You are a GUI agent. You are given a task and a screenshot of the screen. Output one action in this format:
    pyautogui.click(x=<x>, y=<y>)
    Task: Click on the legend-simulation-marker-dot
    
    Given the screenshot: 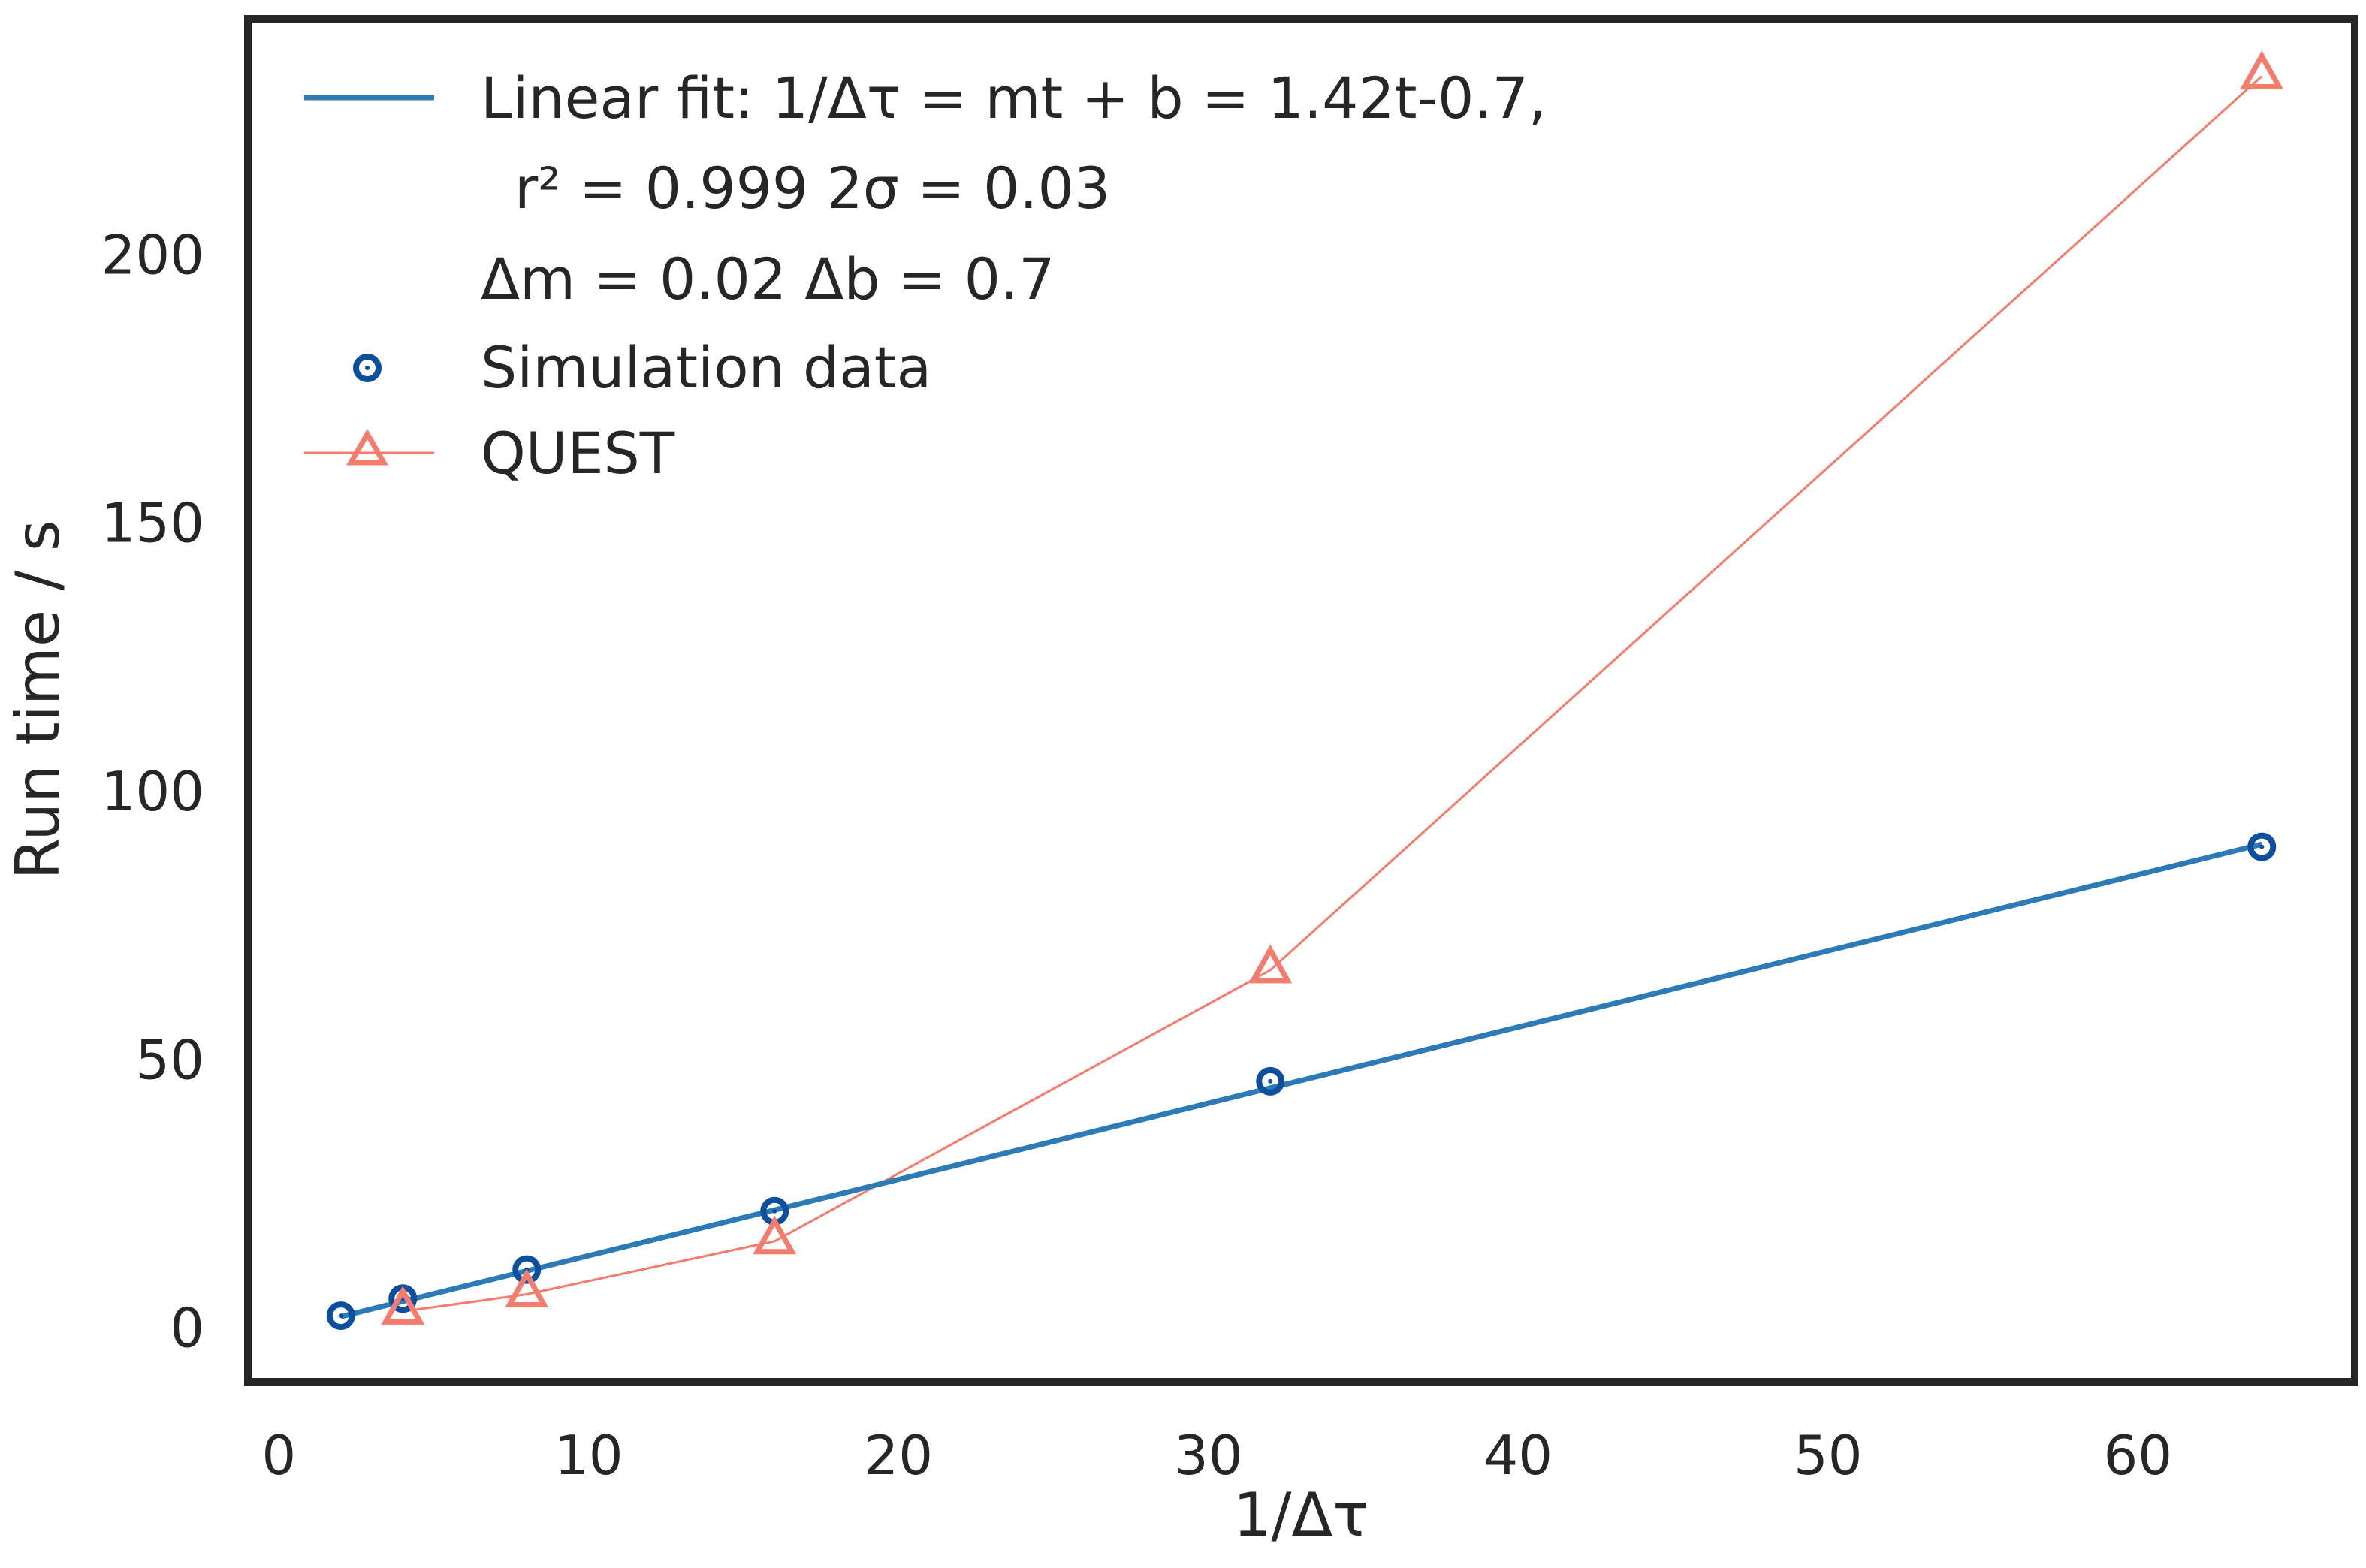 What is the action you would take?
    pyautogui.click(x=367, y=368)
    